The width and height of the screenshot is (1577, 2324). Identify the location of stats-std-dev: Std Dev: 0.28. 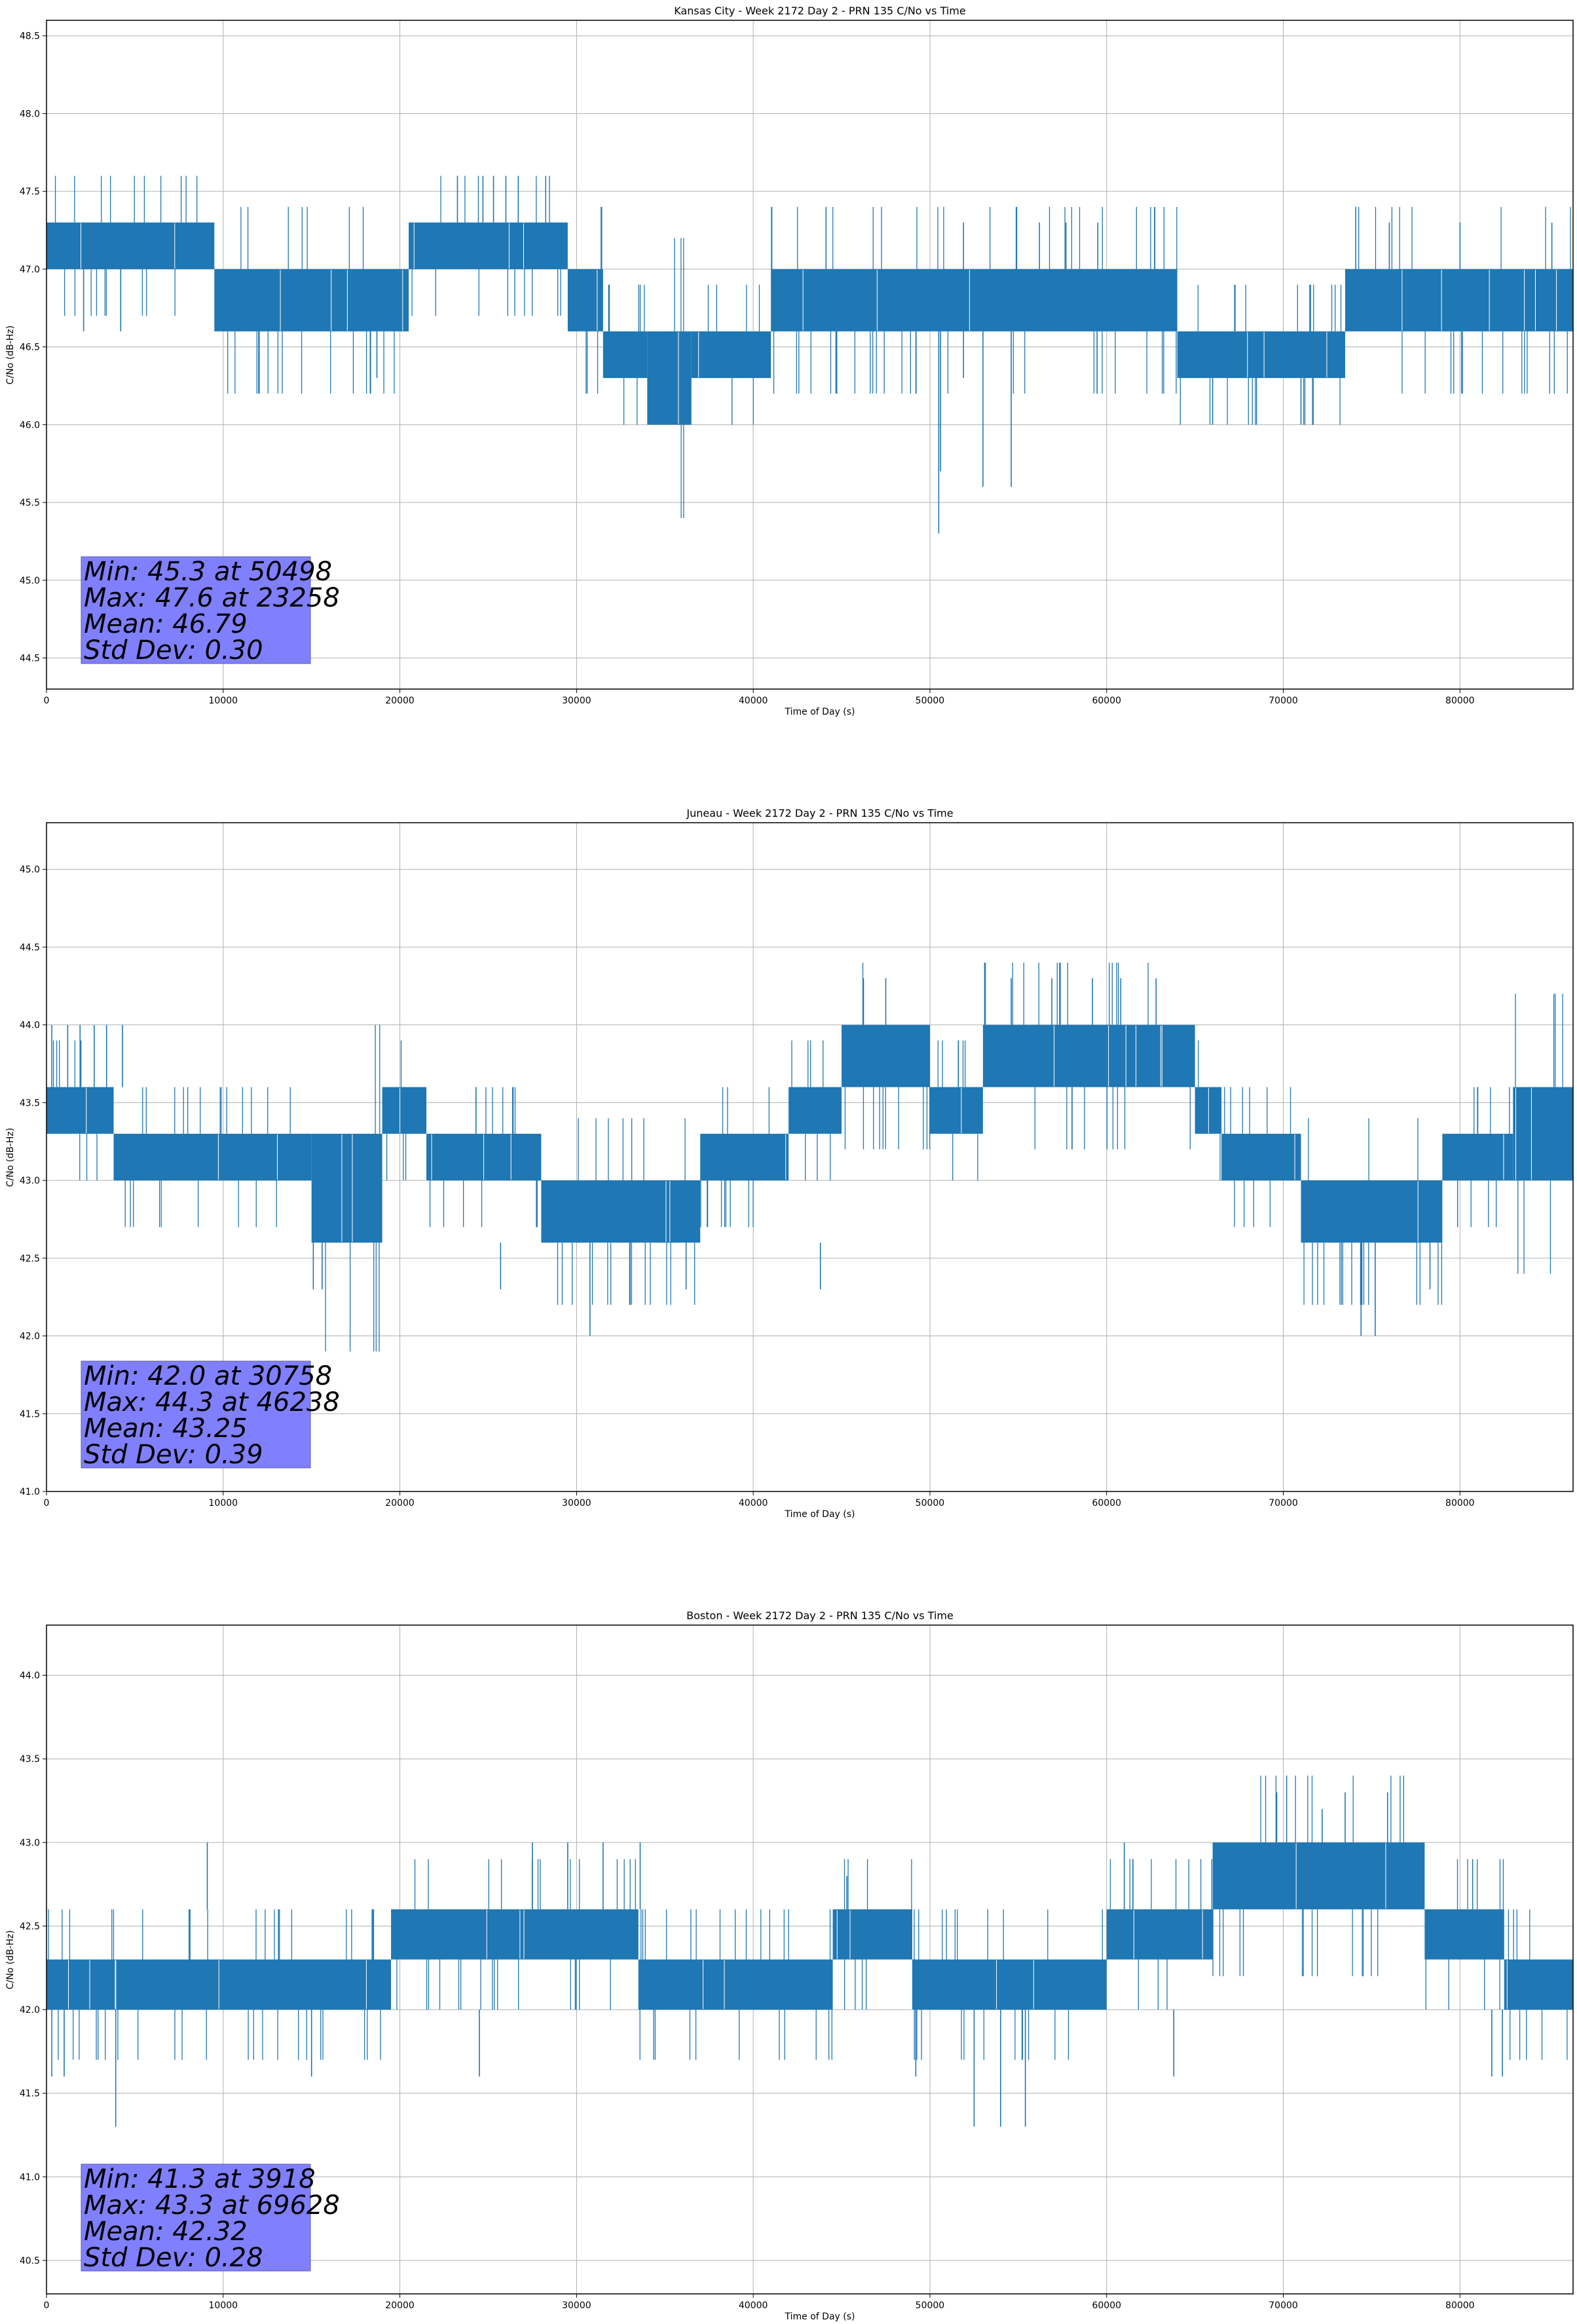
(173, 2258).